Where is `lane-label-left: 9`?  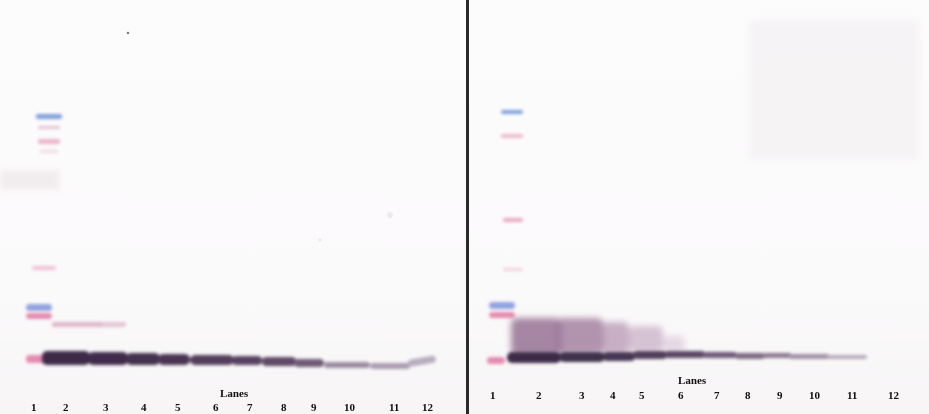
lane-label-left: 9 is located at coordinates (314, 408).